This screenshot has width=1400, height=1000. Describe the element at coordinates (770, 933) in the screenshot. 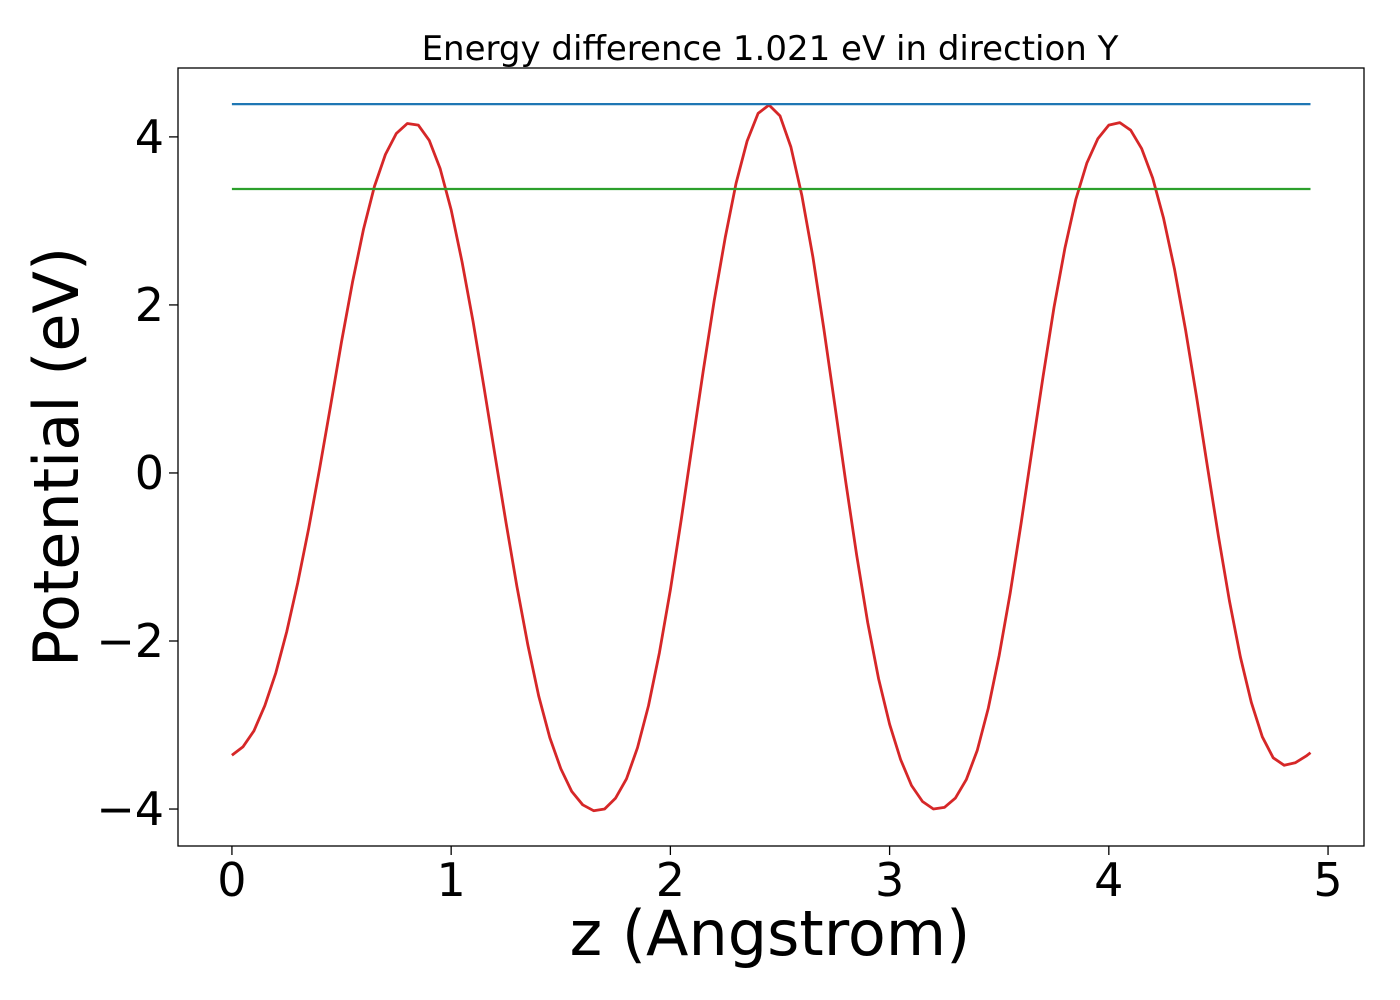

I see `x-axis-label: z (Angstrom)` at that location.